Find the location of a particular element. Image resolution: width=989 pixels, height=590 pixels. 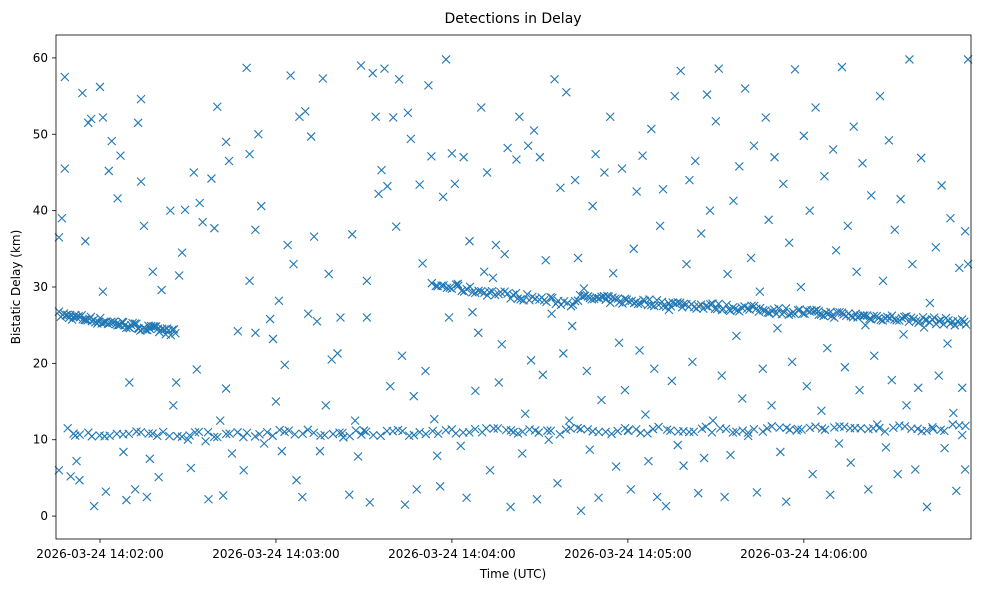

y-tick-label: 60 is located at coordinates (40, 58).